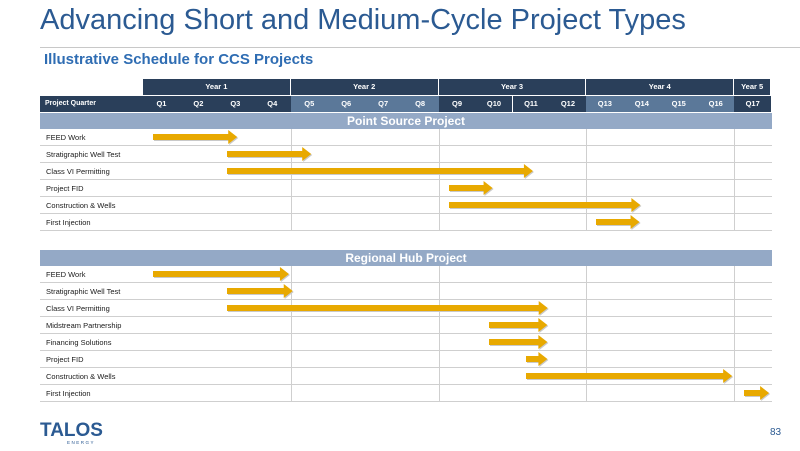 The image size is (800, 451). Describe the element at coordinates (679, 104) in the screenshot. I see `quarter-header: Q15` at that location.